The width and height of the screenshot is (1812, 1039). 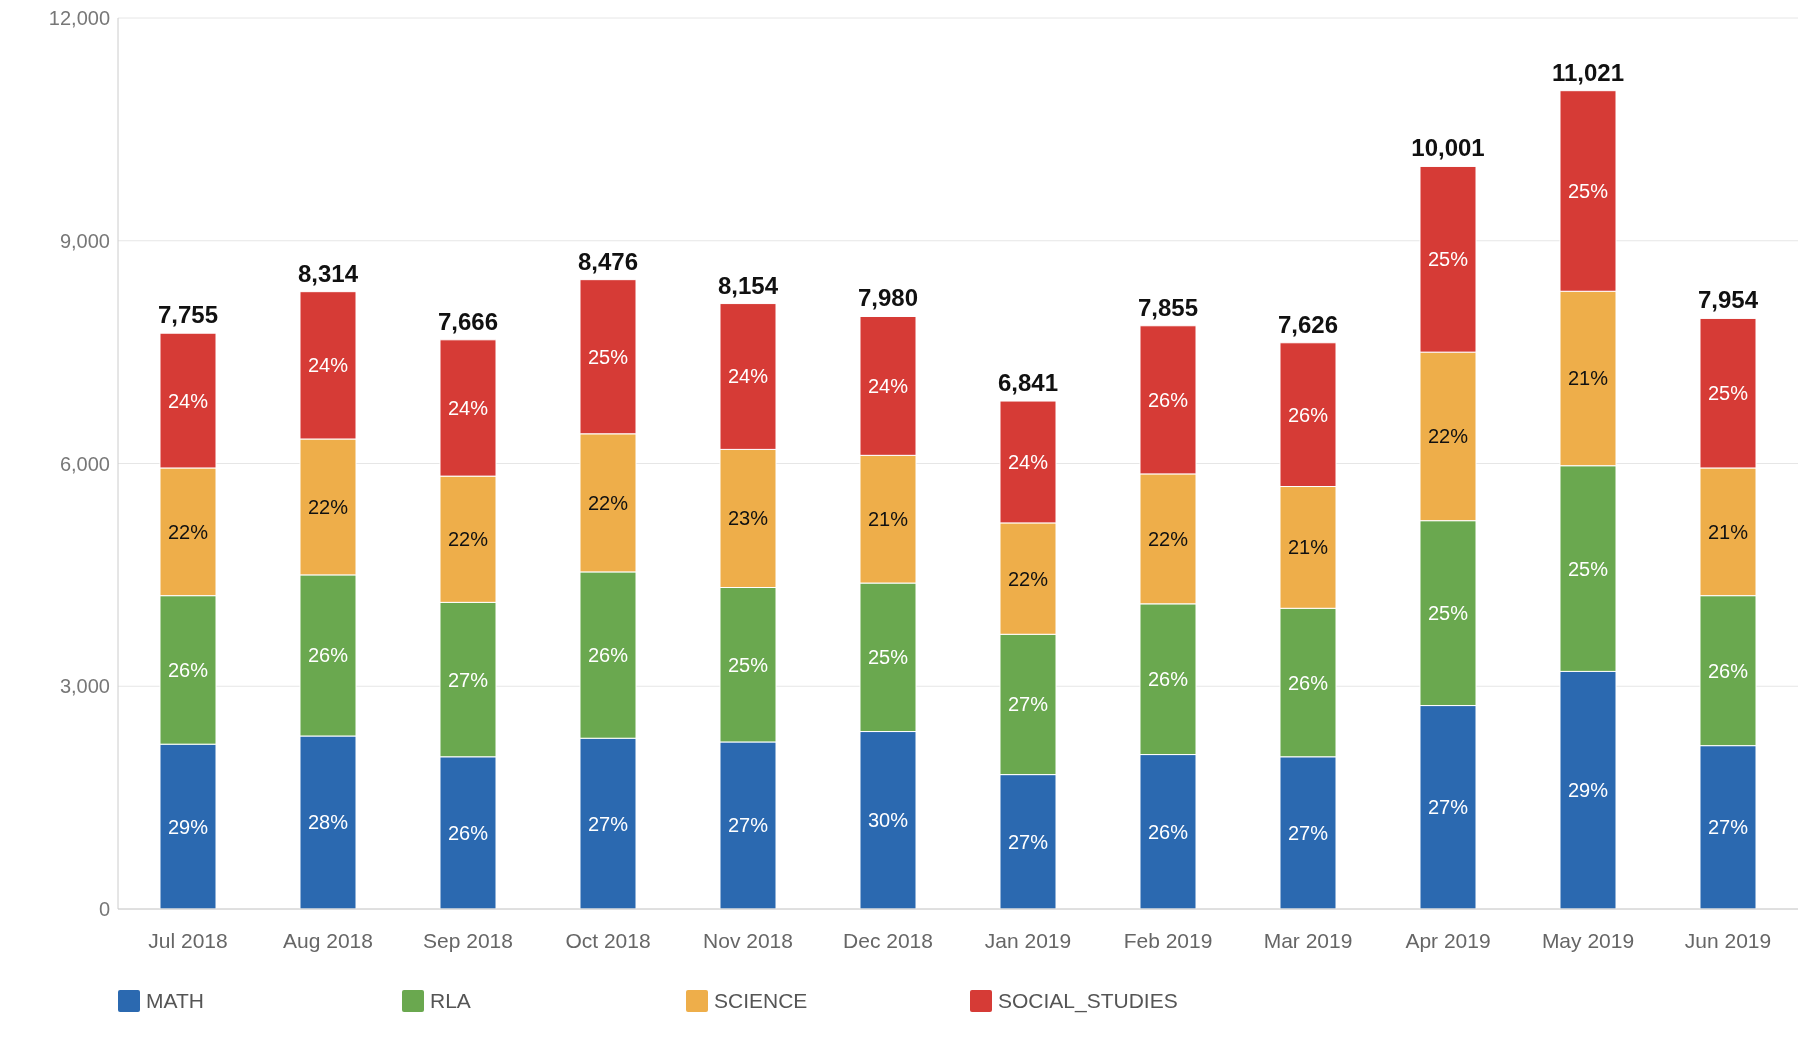 I want to click on total-label: 8,314, so click(x=328, y=273).